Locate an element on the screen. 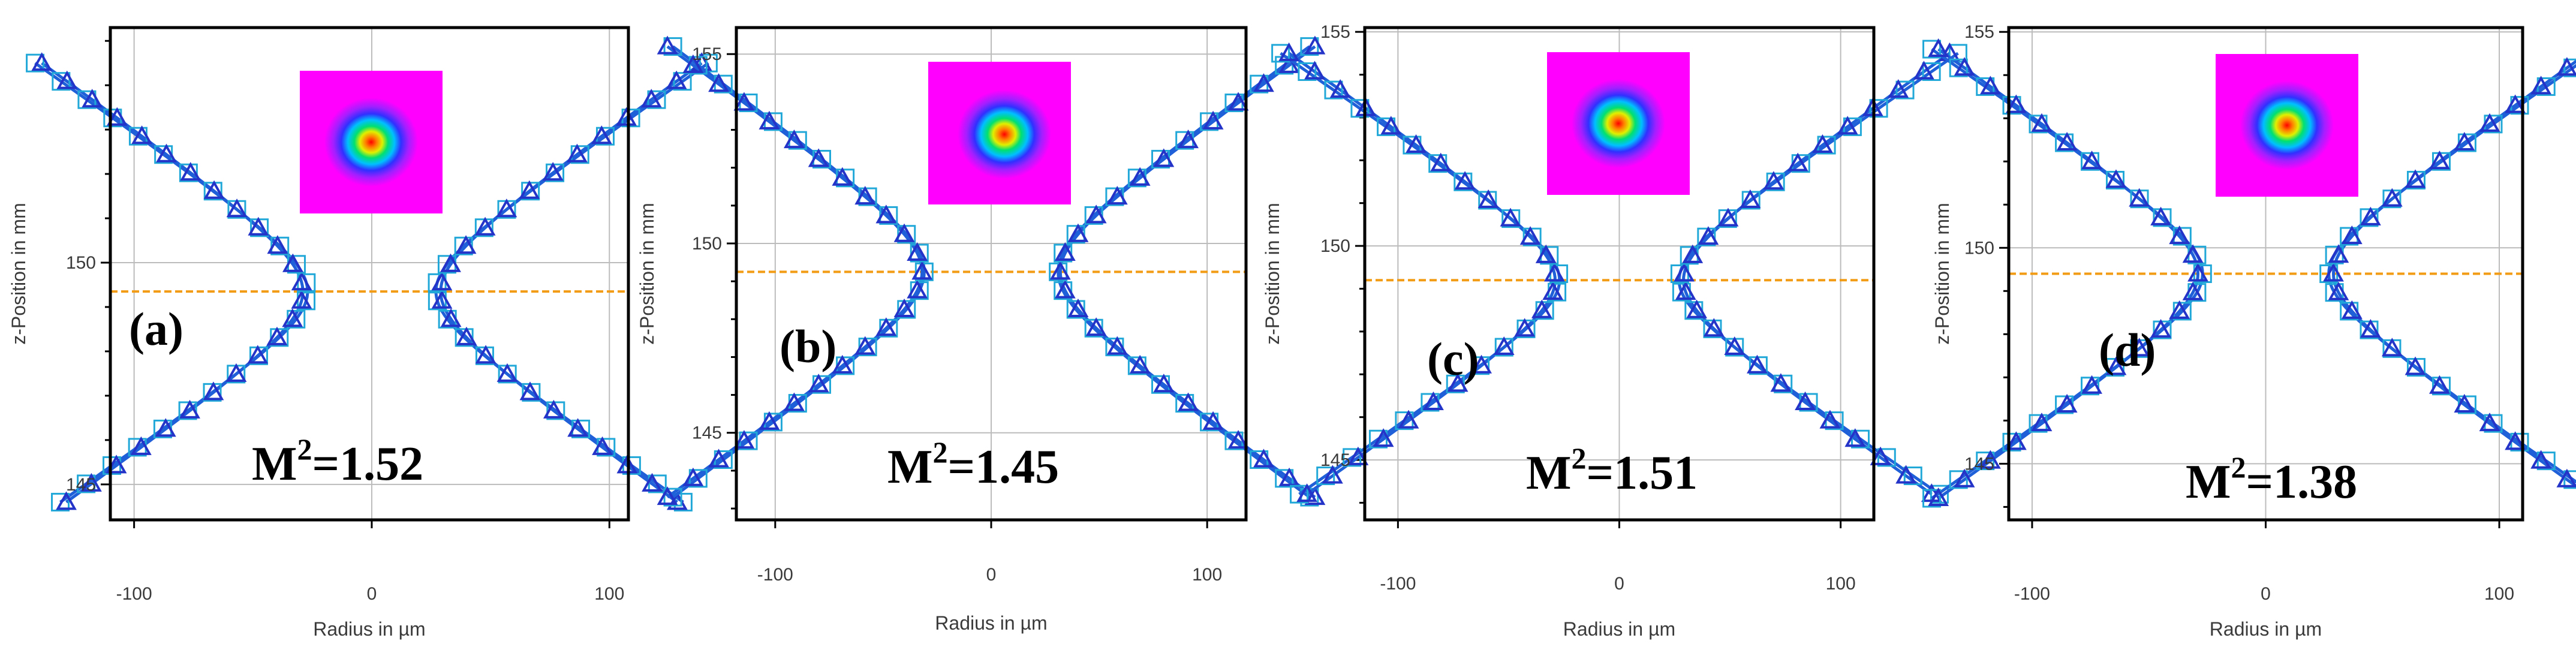 This screenshot has height=656, width=2576. x-tick-label: -100 is located at coordinates (134, 594).